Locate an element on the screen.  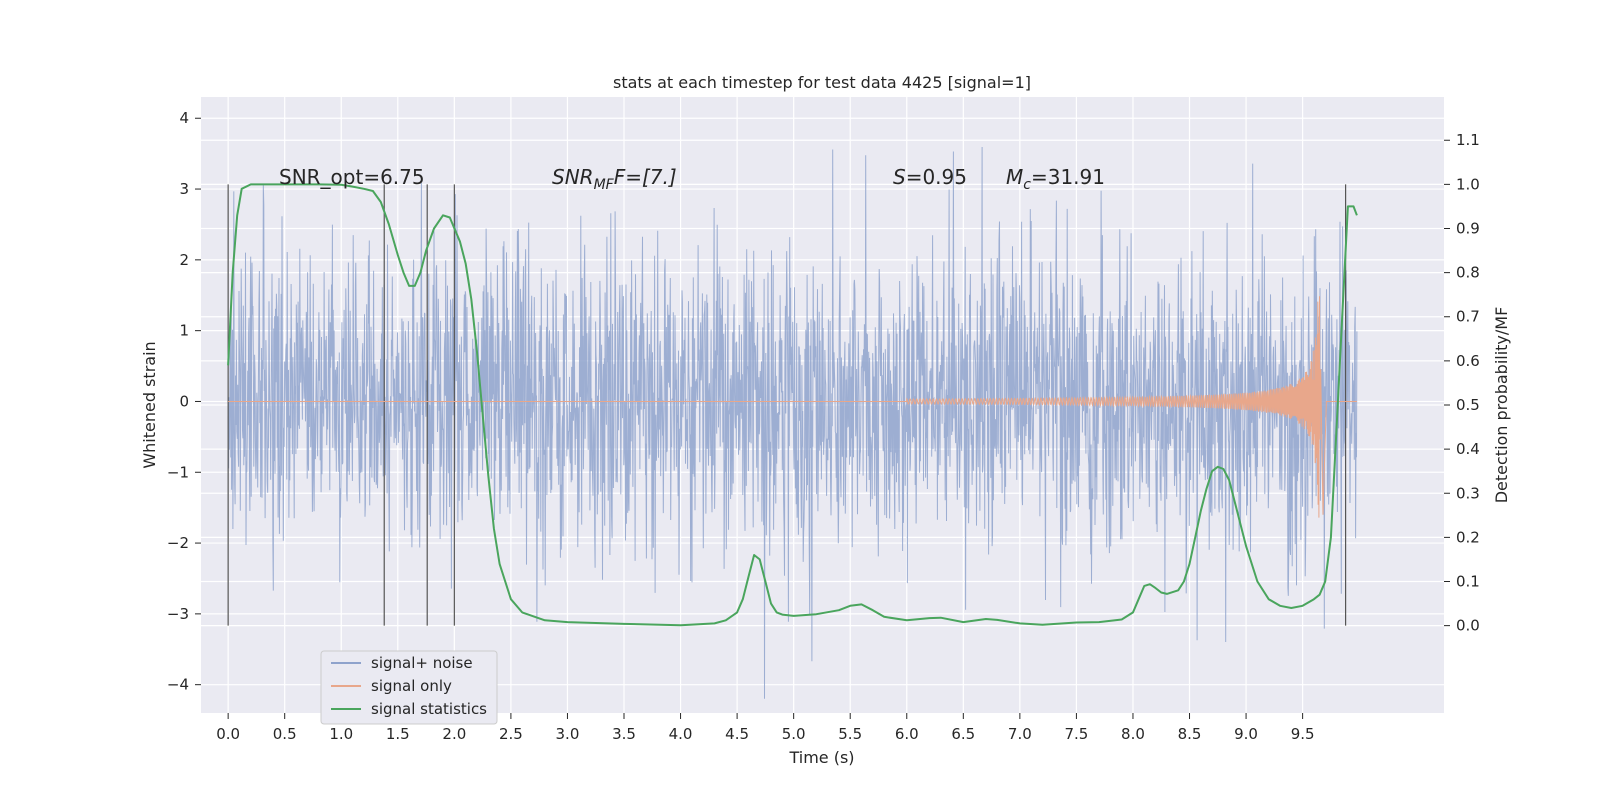
s-var: S is located at coordinates (899, 177).